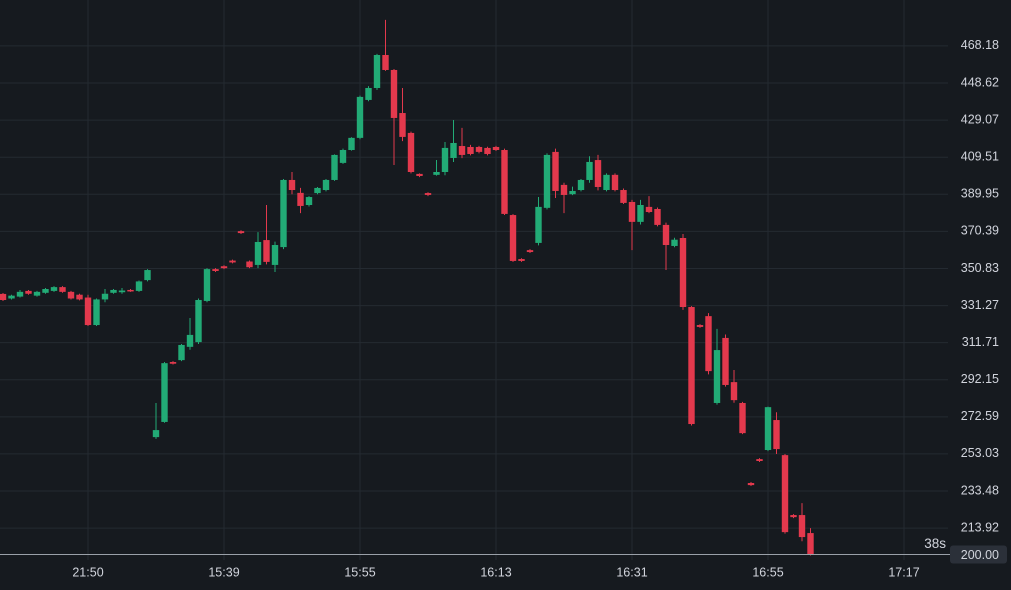  I want to click on y-tick-label: 233.48, so click(980, 490).